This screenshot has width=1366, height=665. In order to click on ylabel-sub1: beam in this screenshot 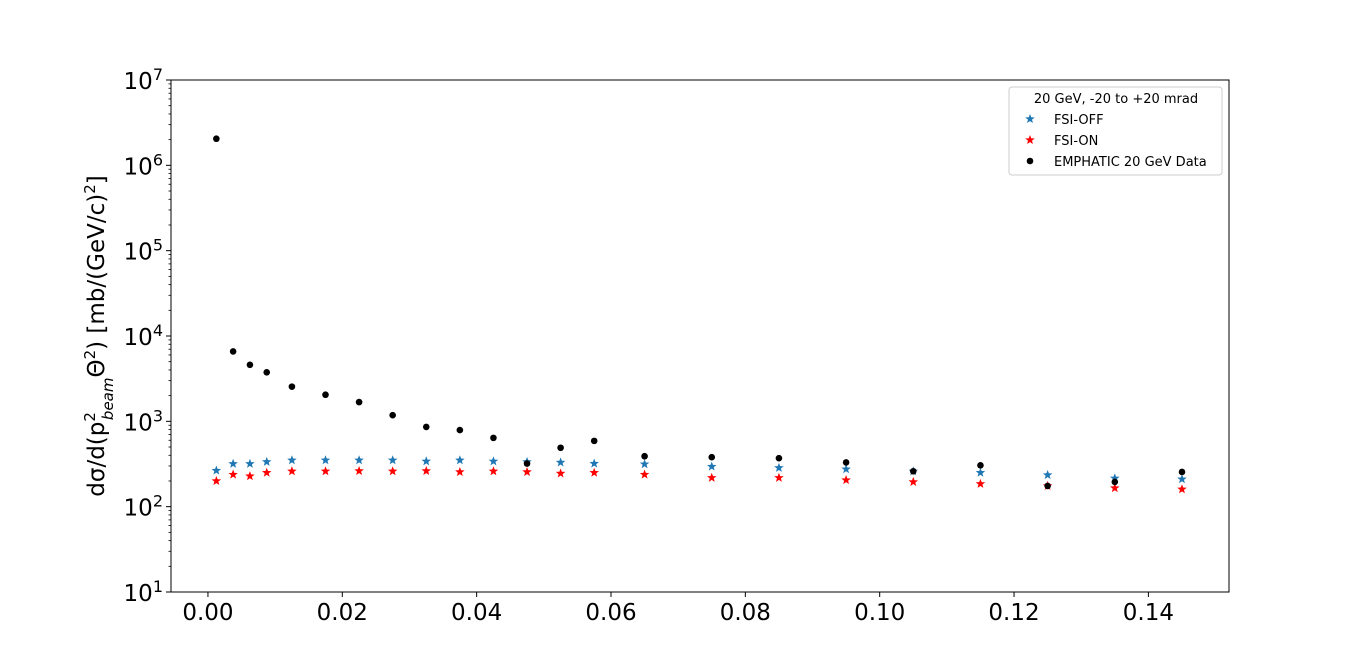, I will do `click(108, 399)`.